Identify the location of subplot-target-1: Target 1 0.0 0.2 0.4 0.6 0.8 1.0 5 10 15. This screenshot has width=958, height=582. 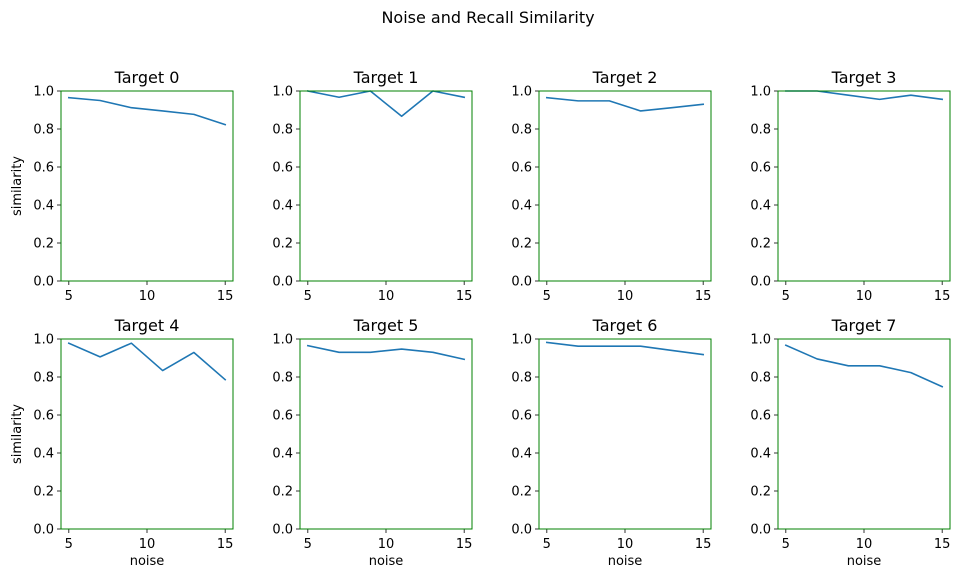
(372, 186).